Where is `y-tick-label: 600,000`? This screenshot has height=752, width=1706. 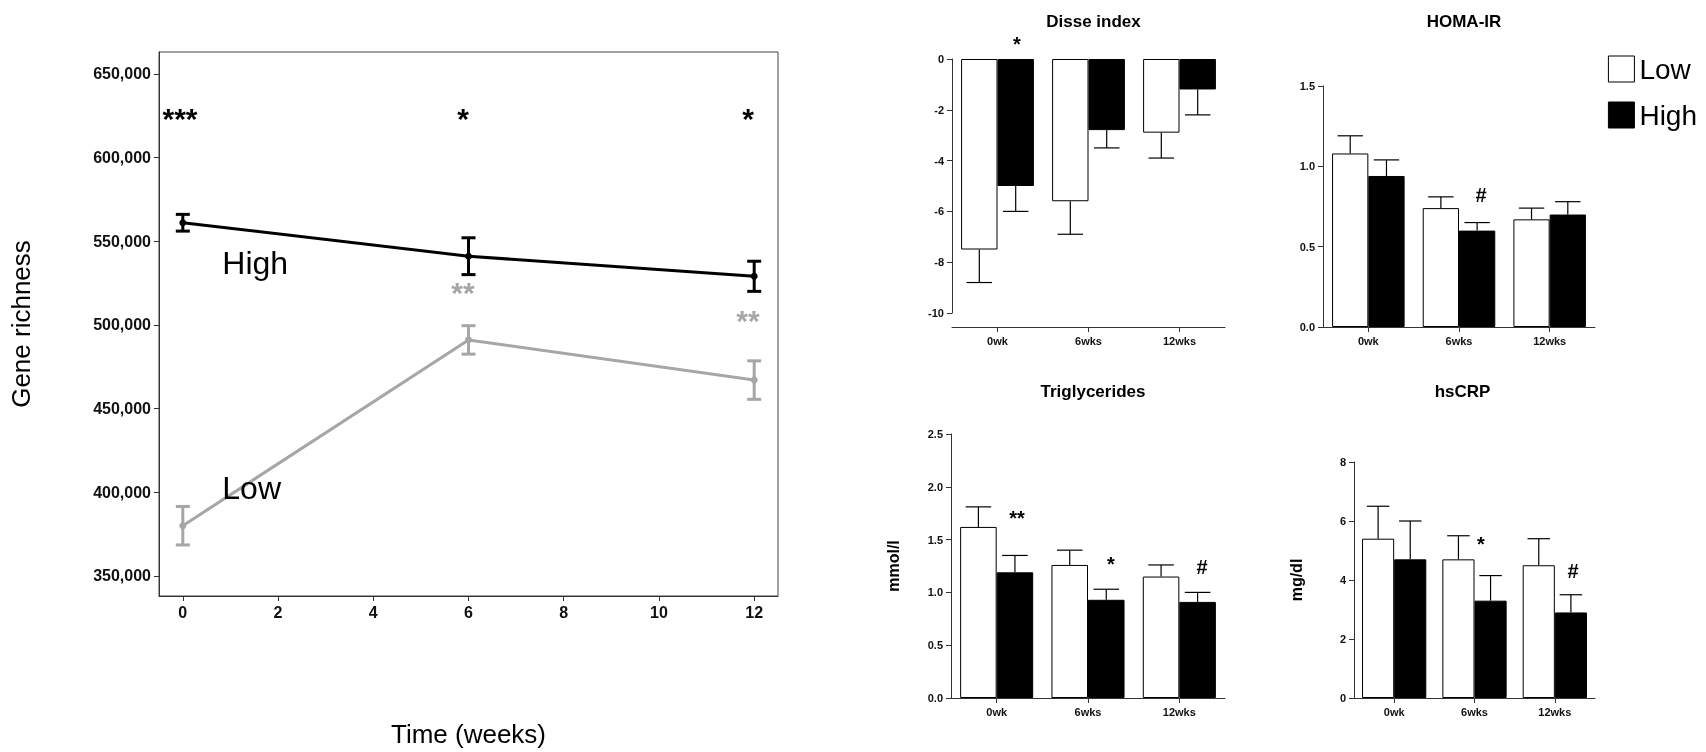
y-tick-label: 600,000 is located at coordinates (122, 157).